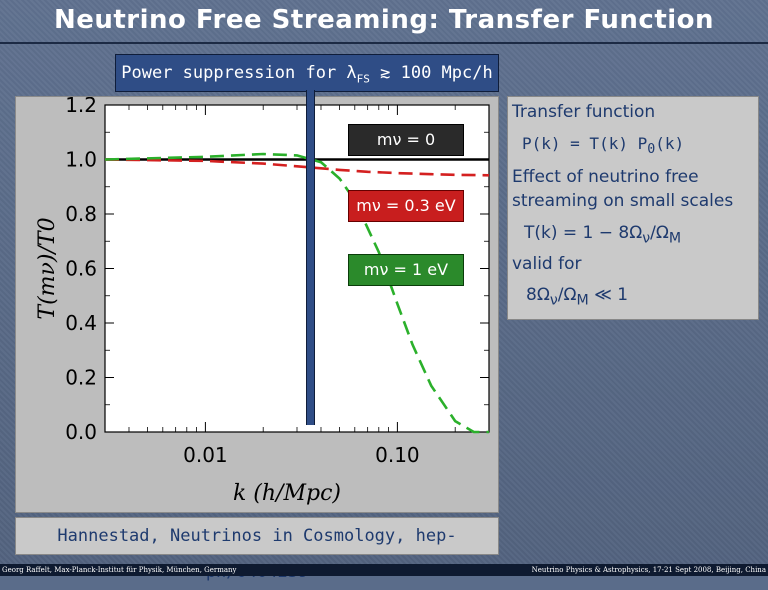 This screenshot has width=768, height=590. Describe the element at coordinates (363, 79) in the screenshot. I see `banner-sub: FS` at that location.